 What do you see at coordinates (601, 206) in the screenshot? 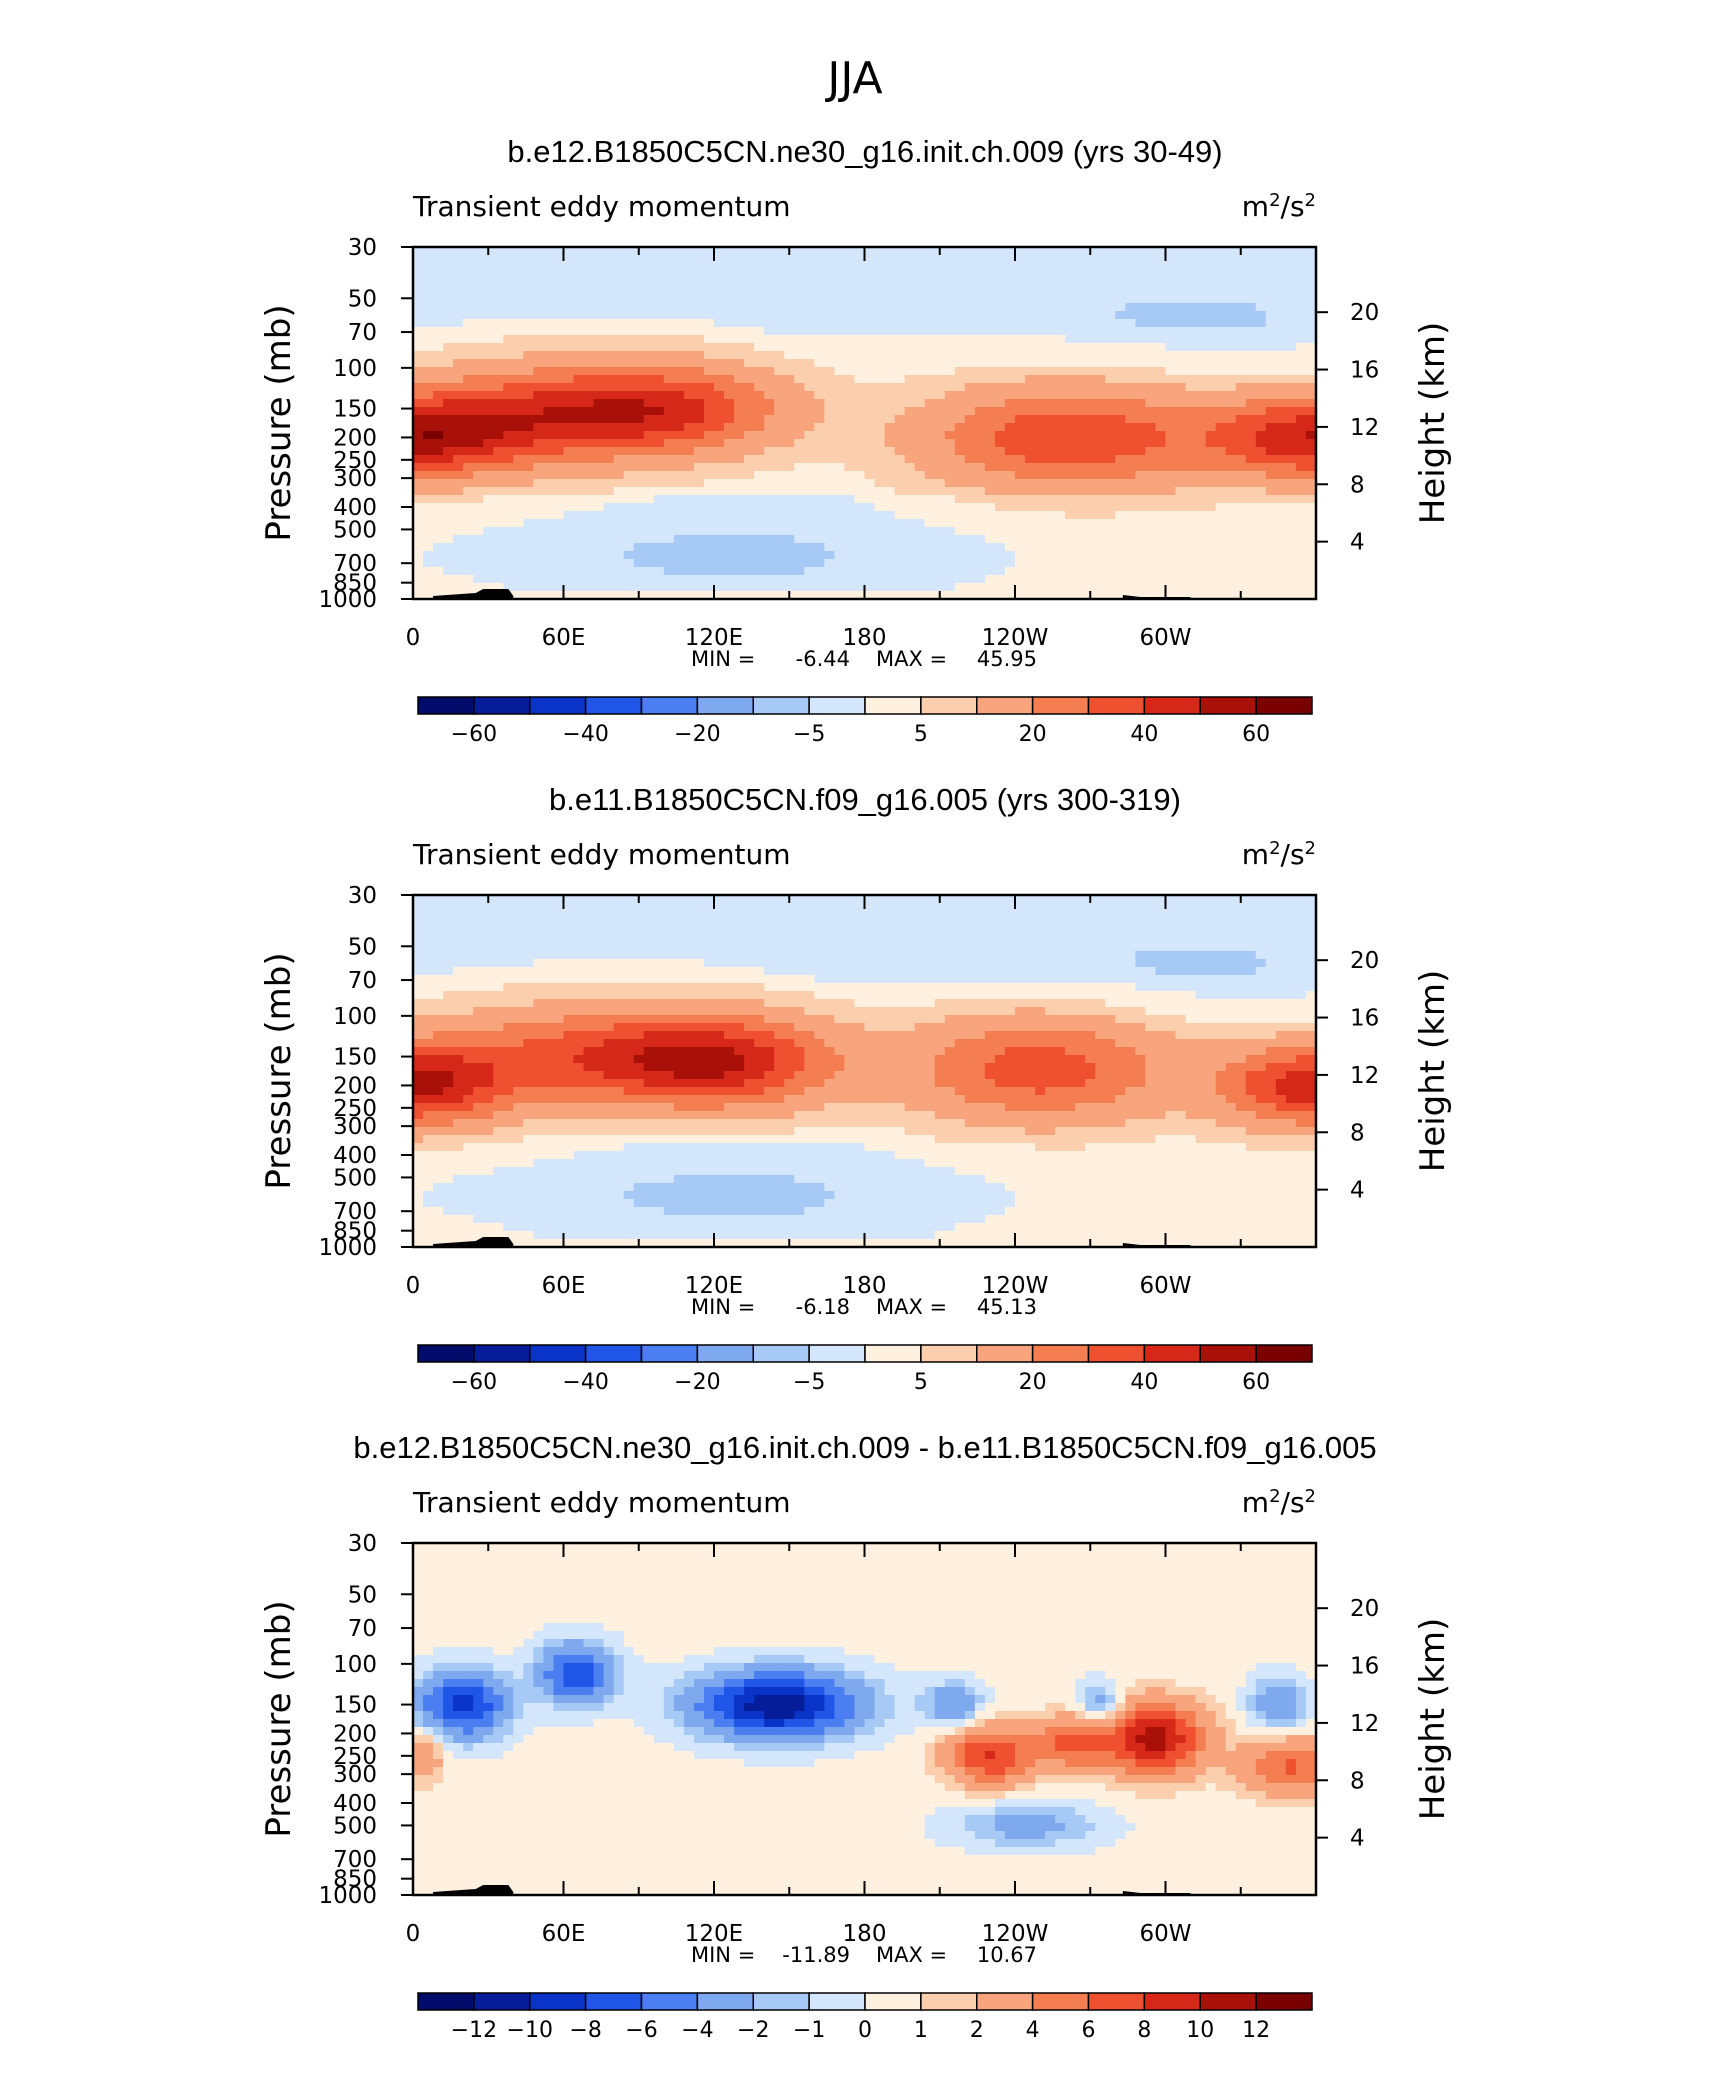
I see `panel-variable-label: Transient eddy momentum` at bounding box center [601, 206].